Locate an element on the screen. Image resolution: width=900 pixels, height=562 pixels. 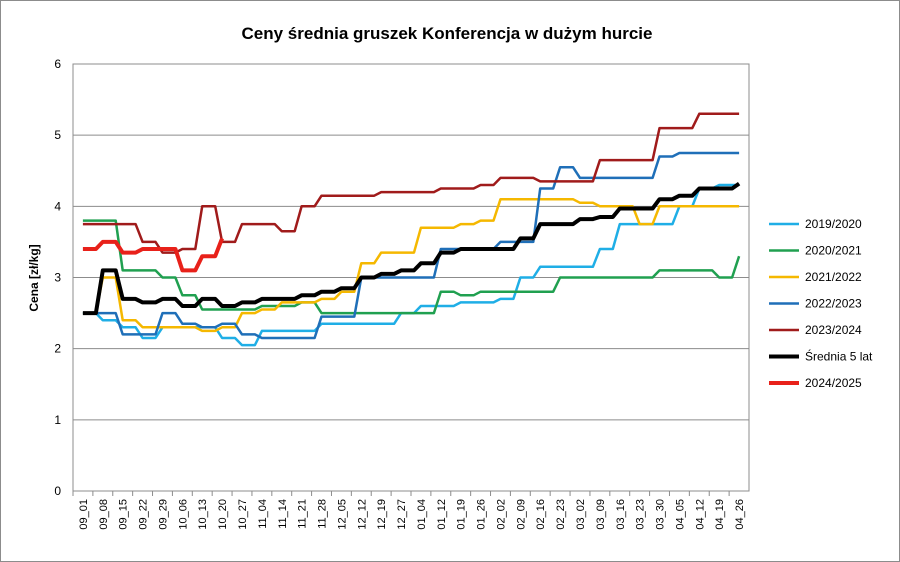
x-tick-label: 04_05 is located at coordinates (680, 514).